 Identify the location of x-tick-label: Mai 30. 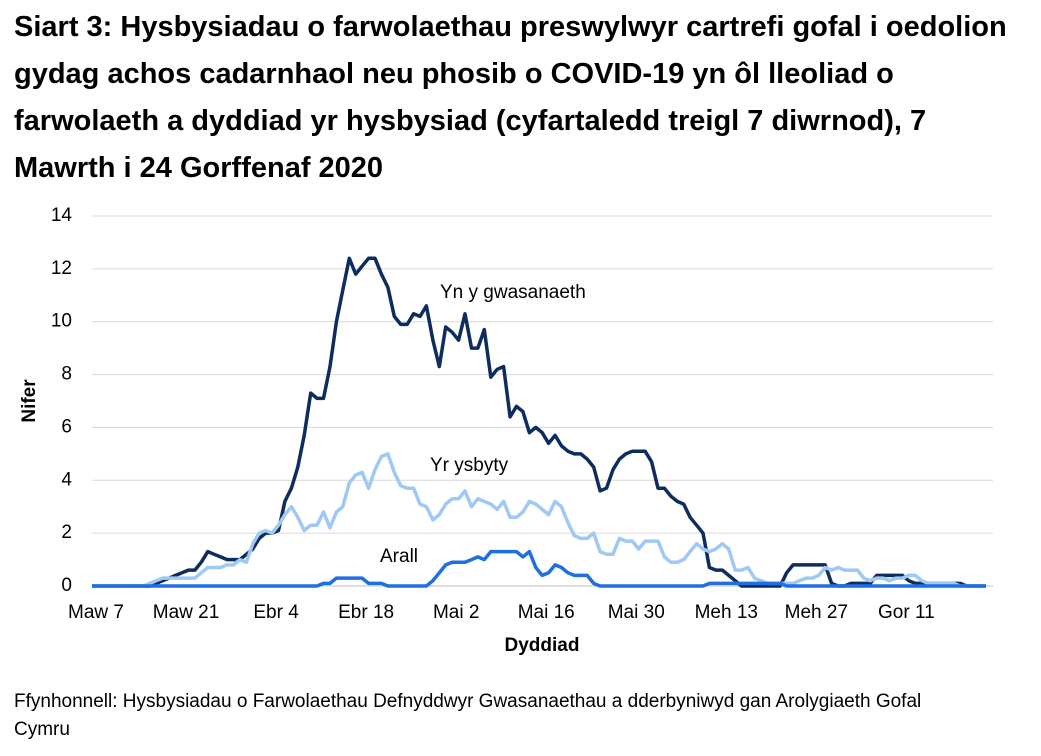
(636, 612).